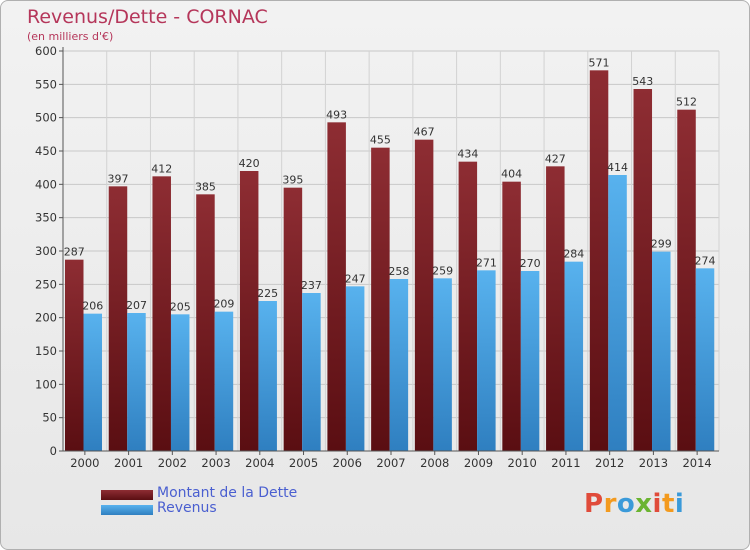 The height and width of the screenshot is (550, 750). I want to click on x-tick-label-2008: 2008, so click(434, 463).